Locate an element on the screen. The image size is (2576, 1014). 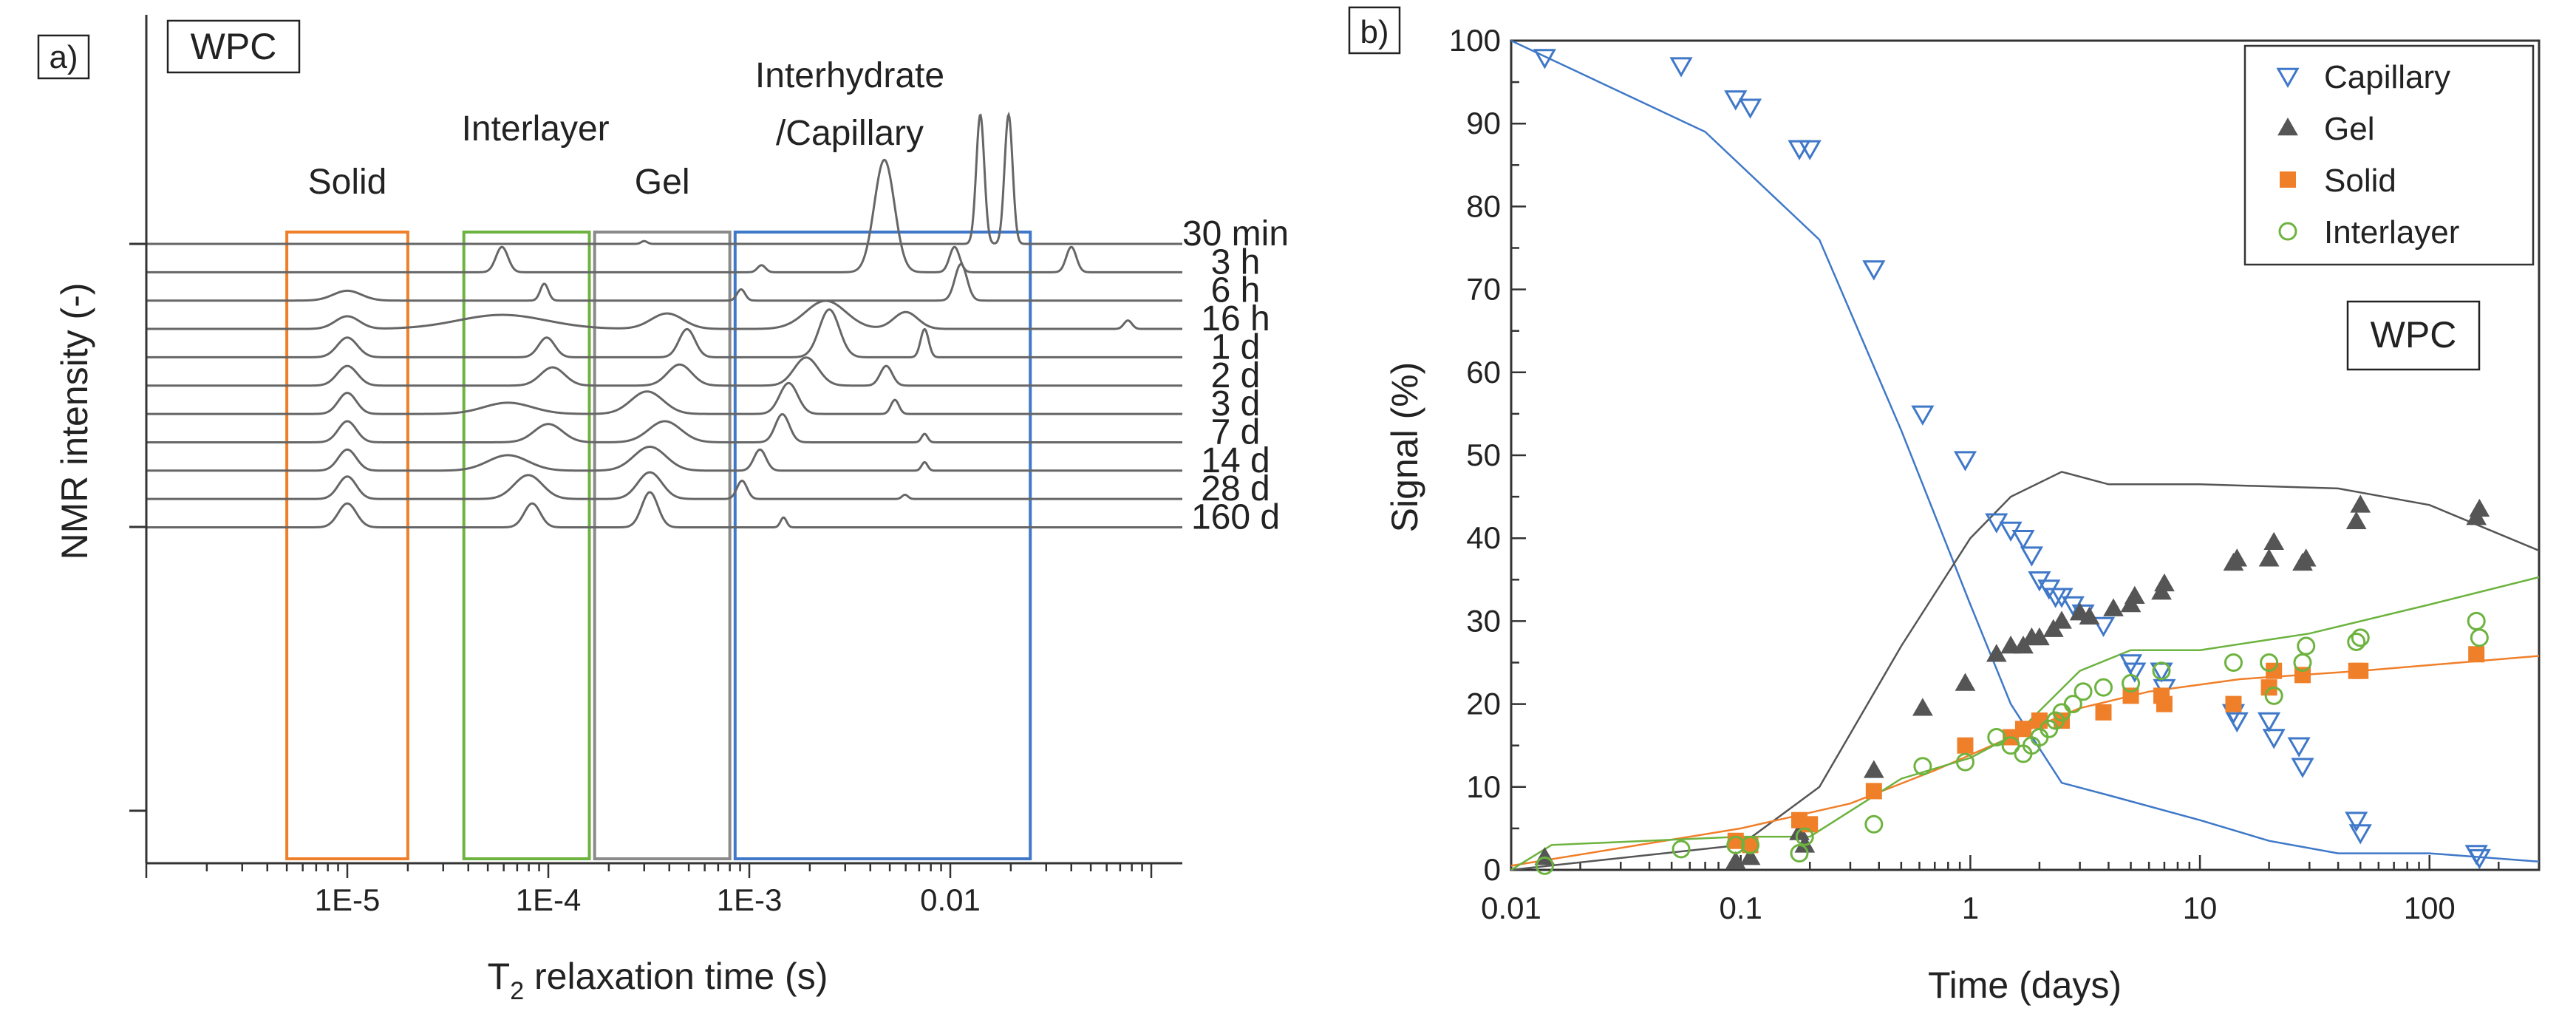
legend-label-gel: Gel is located at coordinates (2349, 129).